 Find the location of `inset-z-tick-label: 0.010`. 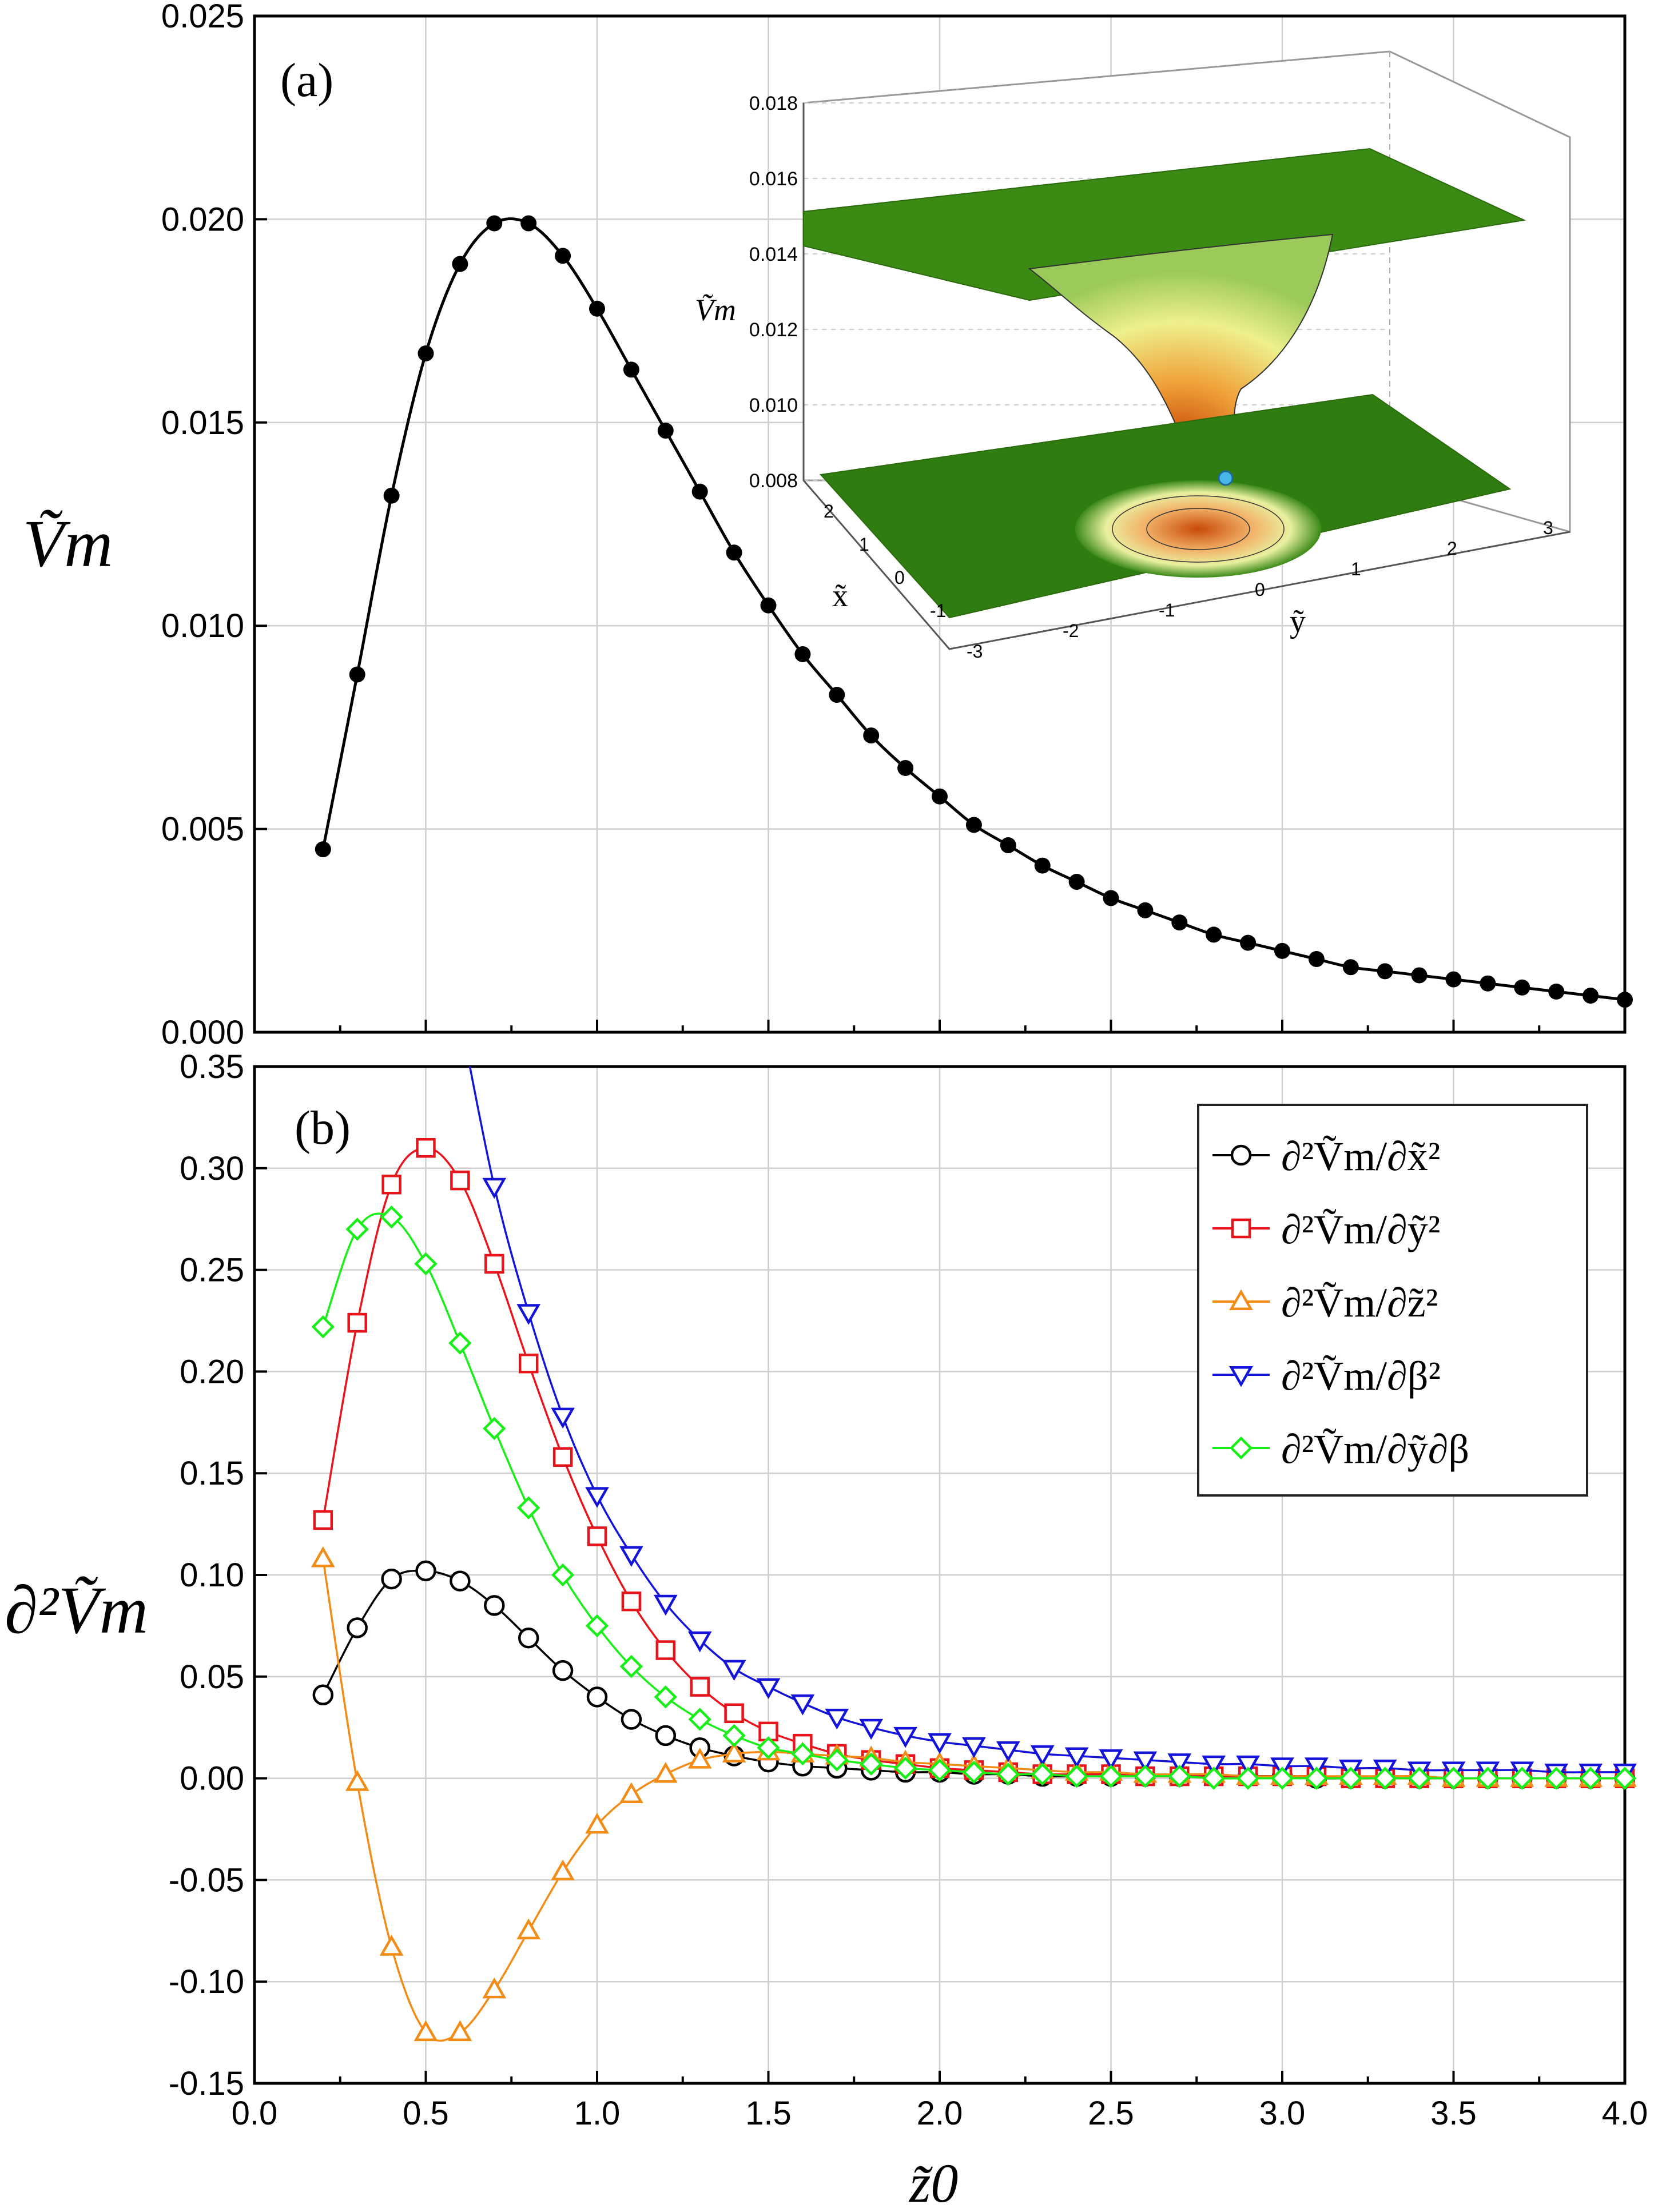

inset-z-tick-label: 0.010 is located at coordinates (773, 405).